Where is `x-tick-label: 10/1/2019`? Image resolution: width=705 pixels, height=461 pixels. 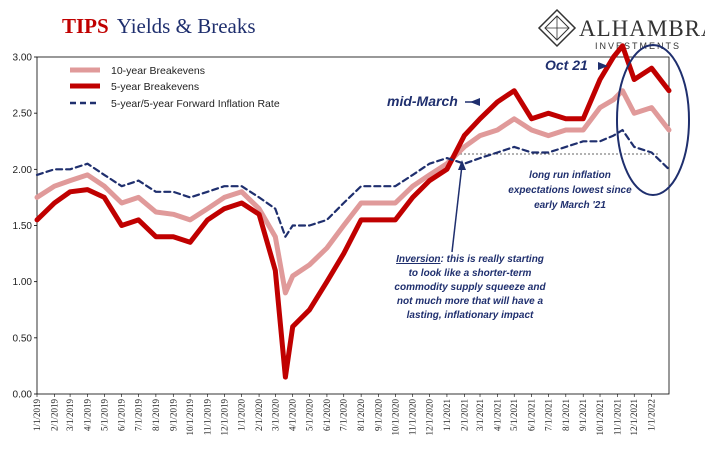
x-tick-label: 10/1/2019 is located at coordinates (190, 417).